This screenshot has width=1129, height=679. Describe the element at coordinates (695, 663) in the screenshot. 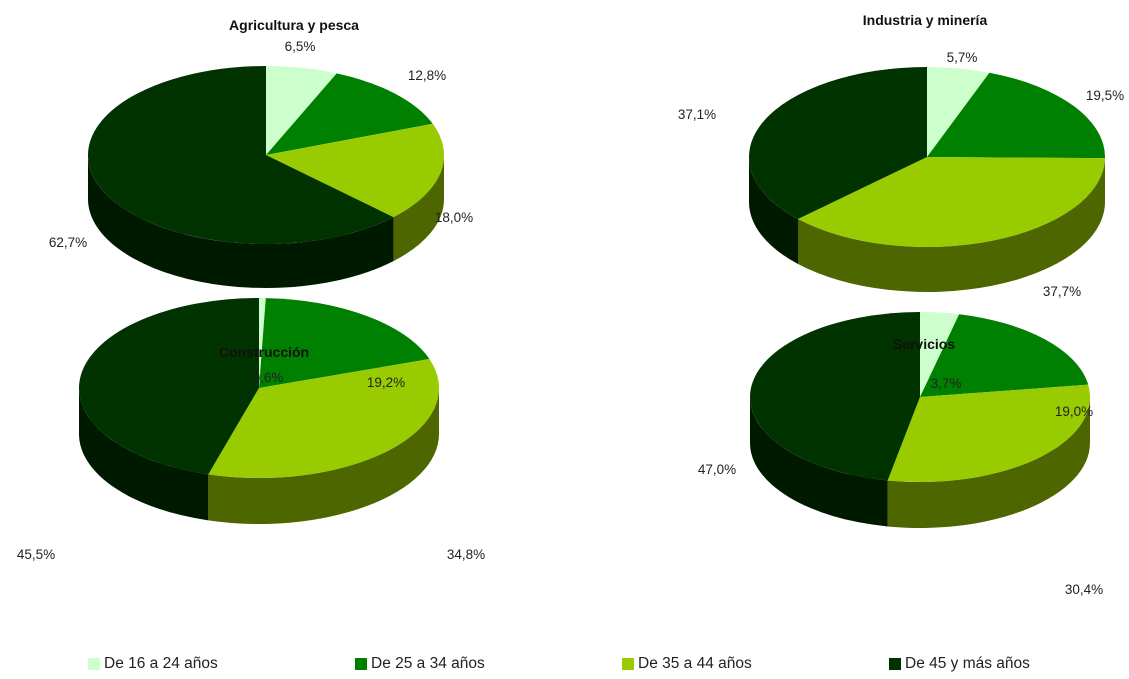

I see `legend-label-35-44: De 35 a 44 años` at that location.